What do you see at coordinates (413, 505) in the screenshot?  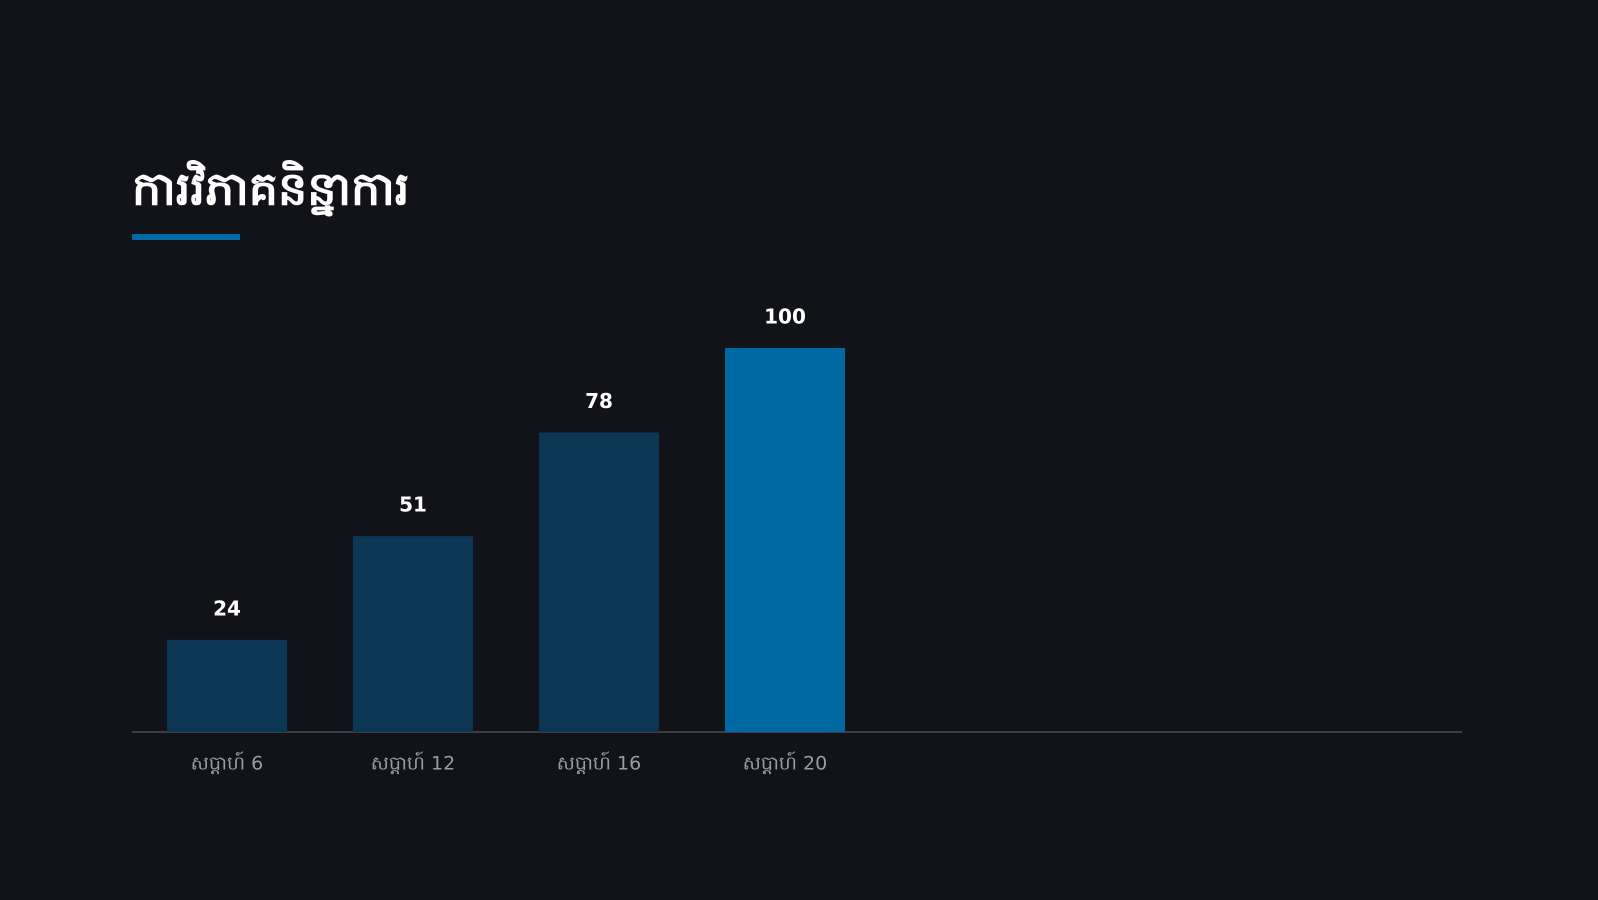 I see `data-label: 51` at bounding box center [413, 505].